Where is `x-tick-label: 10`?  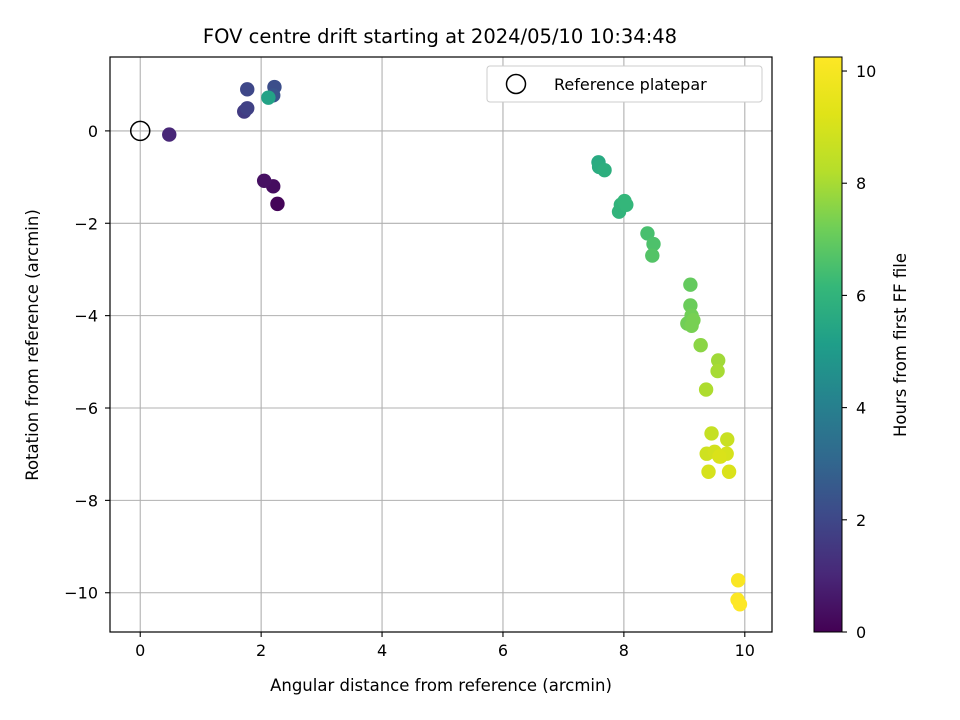
x-tick-label: 10 is located at coordinates (745, 650).